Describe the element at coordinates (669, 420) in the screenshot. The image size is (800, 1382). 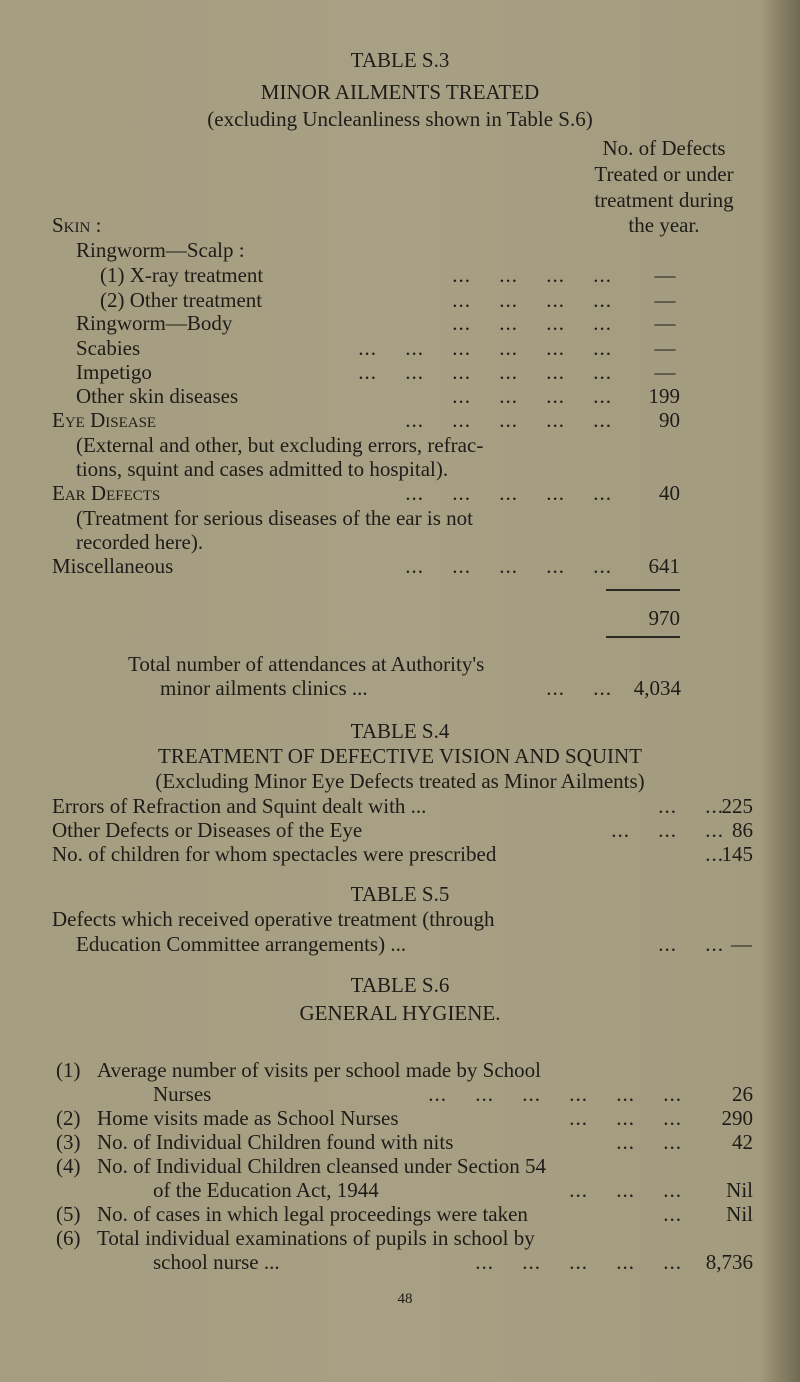
I see `row-value: 90` at that location.